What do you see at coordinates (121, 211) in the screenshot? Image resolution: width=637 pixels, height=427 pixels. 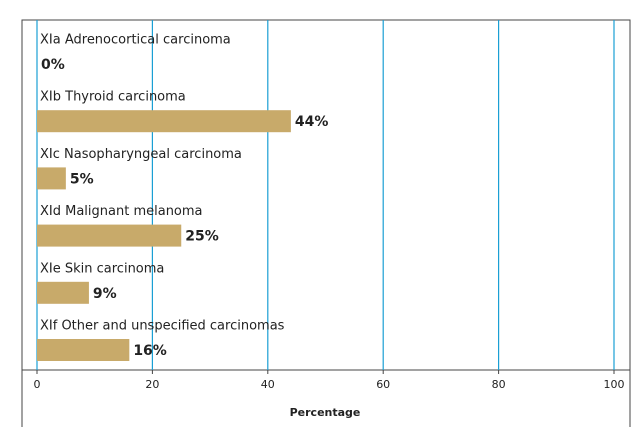 I see `category-label: XId Malignant melanoma` at bounding box center [121, 211].